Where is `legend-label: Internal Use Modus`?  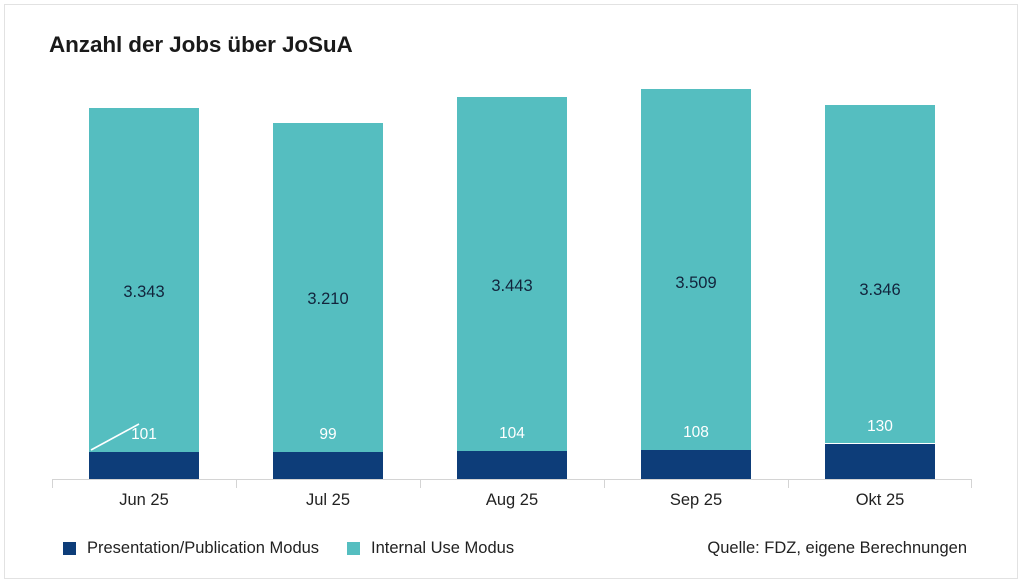
legend-label: Internal Use Modus is located at coordinates (443, 548).